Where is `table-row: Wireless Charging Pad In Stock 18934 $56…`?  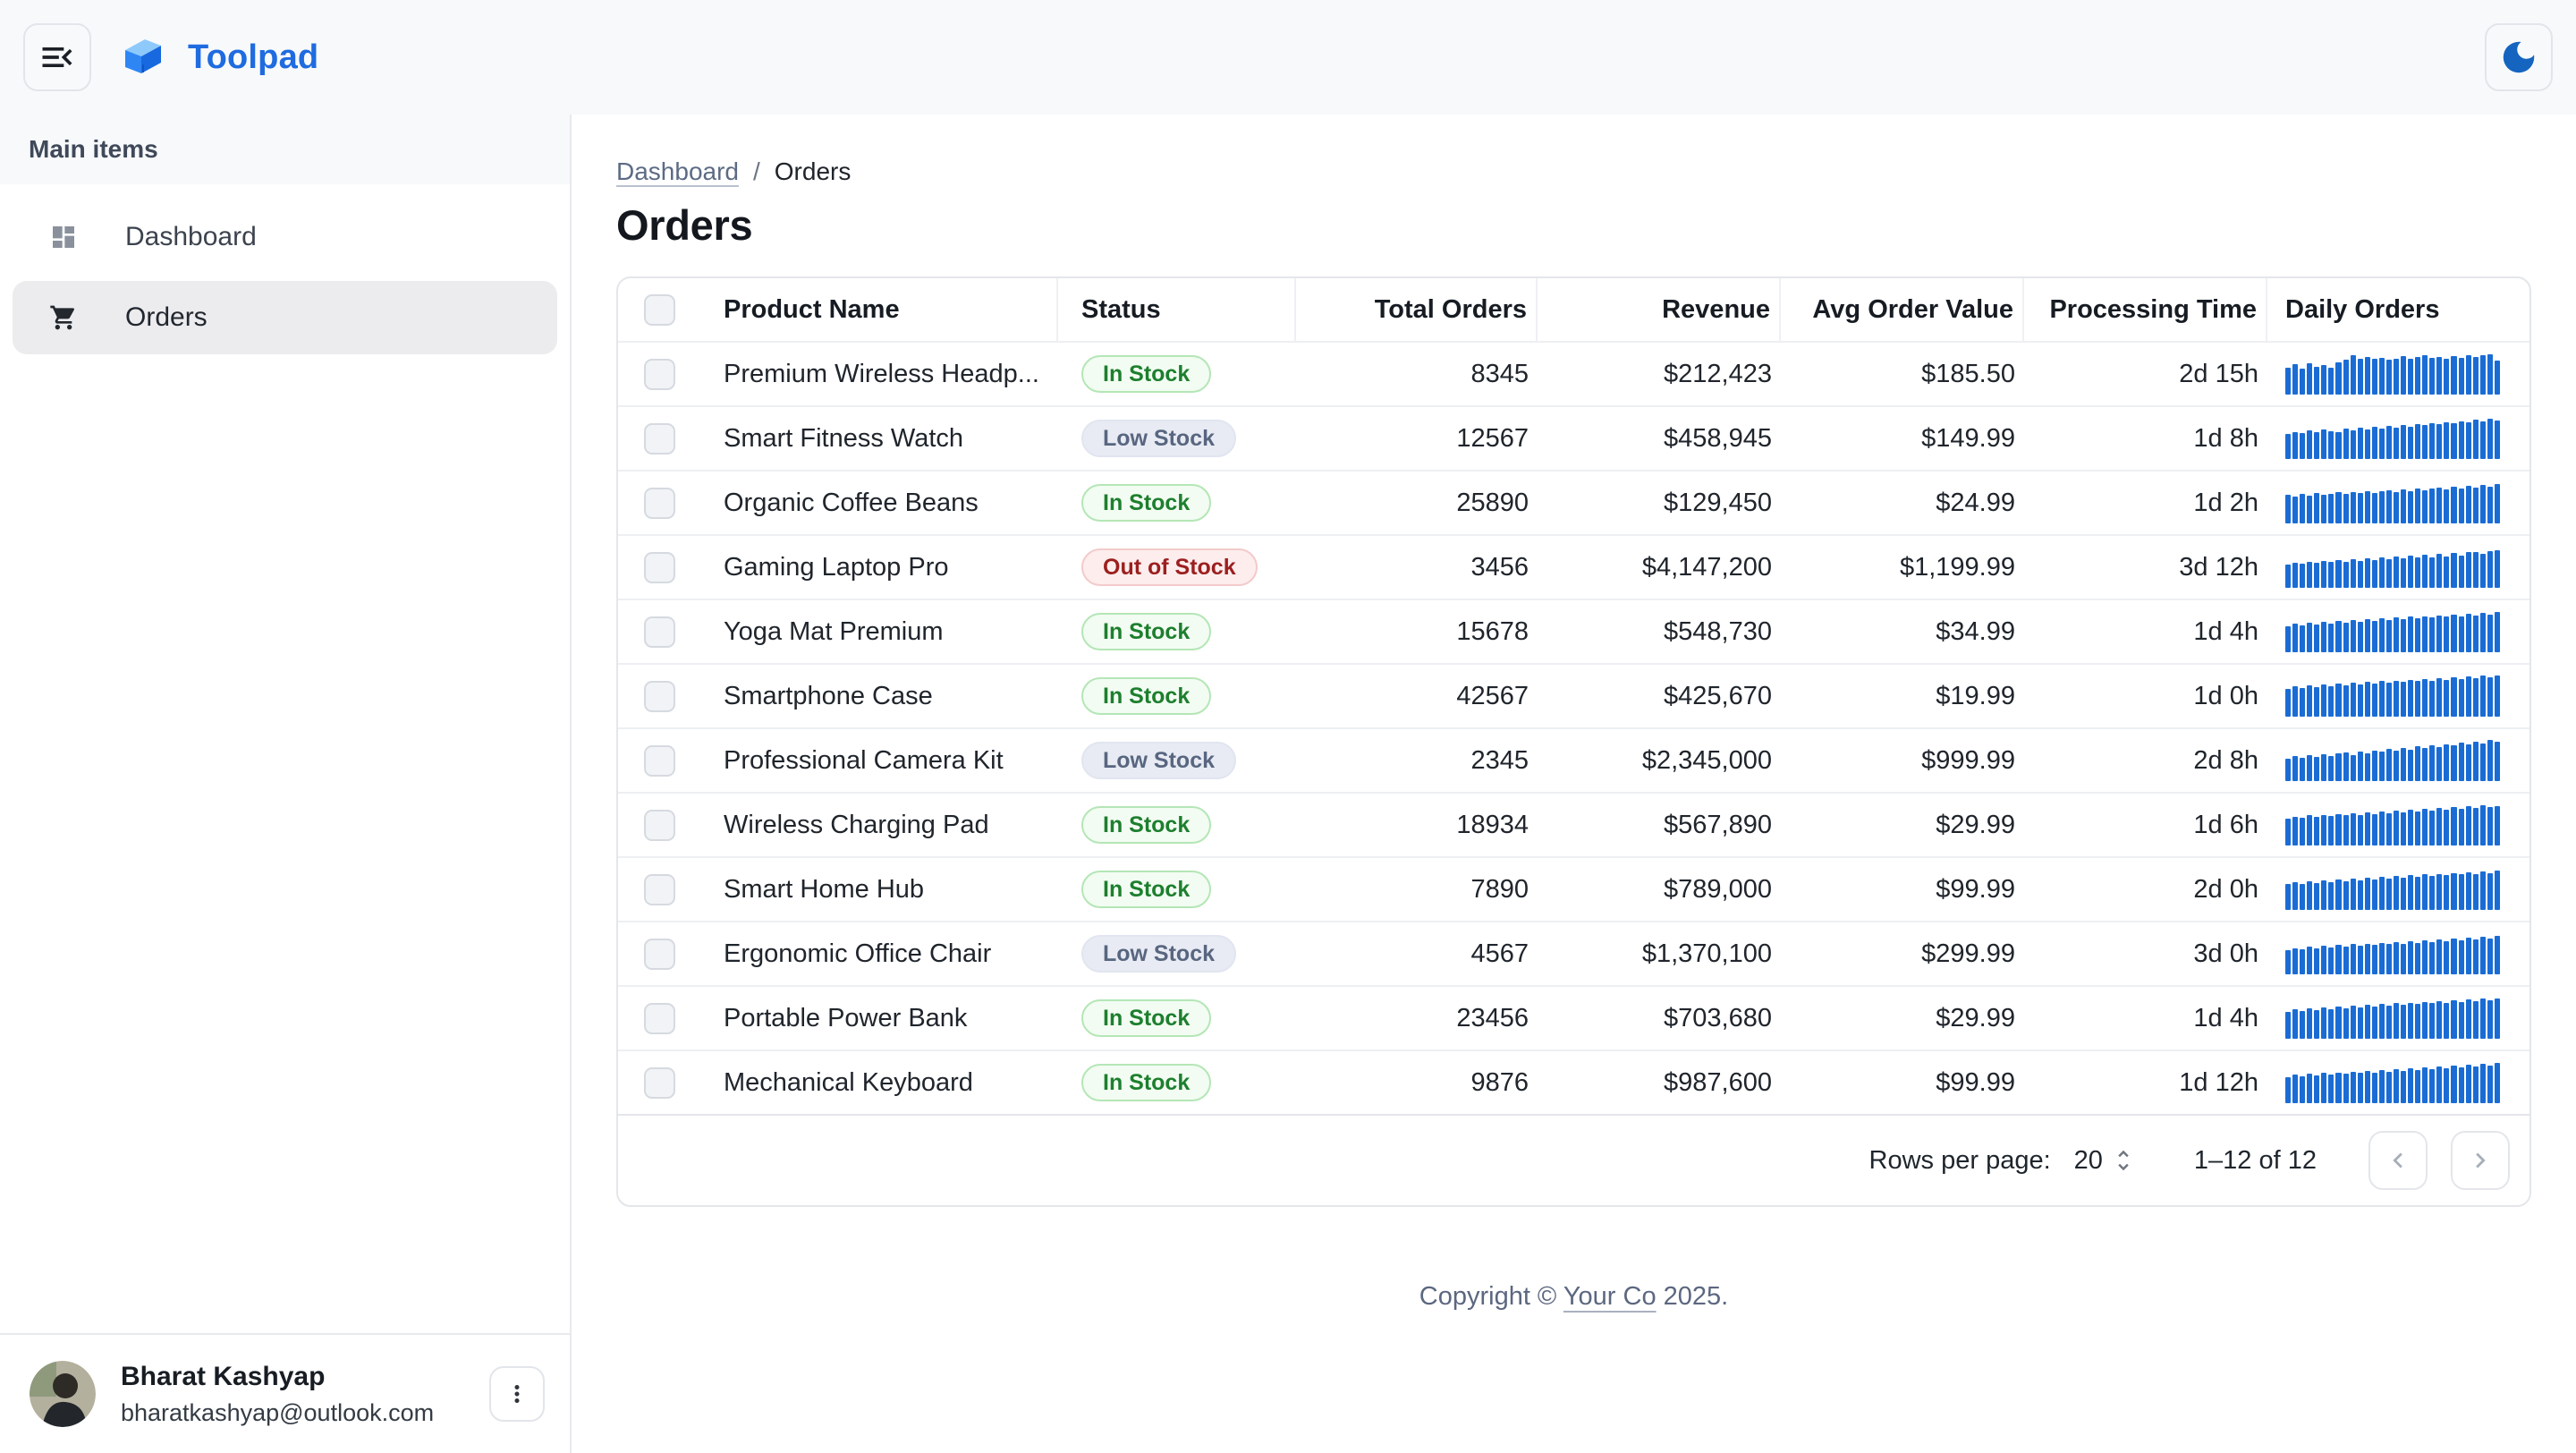
table-row: Wireless Charging Pad In Stock 18934 $56… is located at coordinates (1573, 824).